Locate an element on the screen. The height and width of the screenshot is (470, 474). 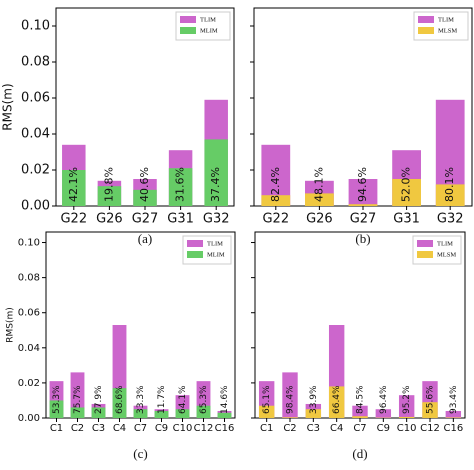
legend-box is located at coordinates (441, 26).